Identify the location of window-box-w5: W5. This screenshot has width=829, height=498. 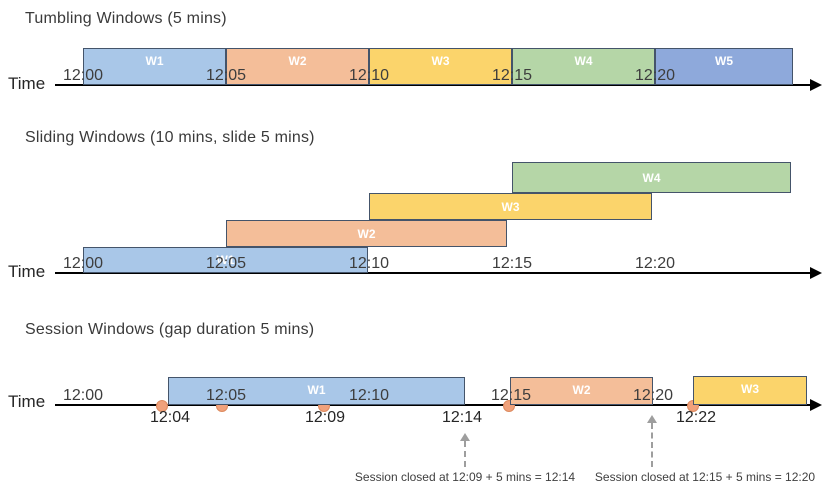
(724, 66).